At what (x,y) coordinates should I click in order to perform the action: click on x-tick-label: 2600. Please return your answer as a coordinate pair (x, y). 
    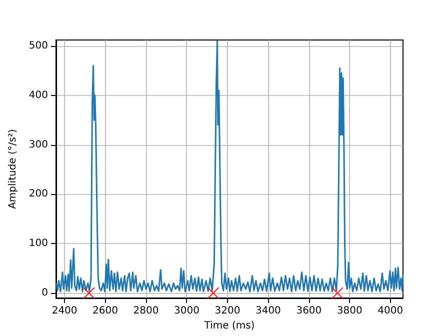
    Looking at the image, I should click on (105, 311).